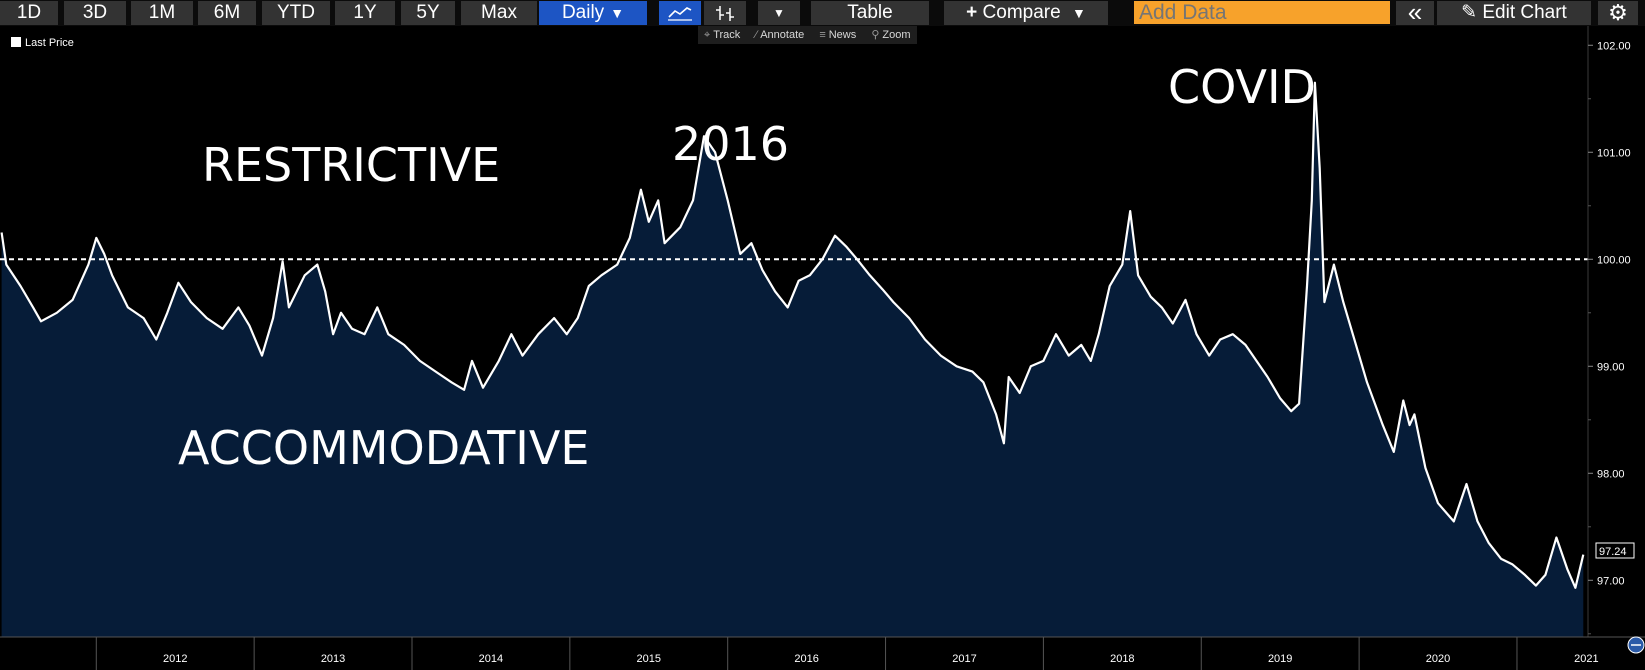  I want to click on pencil-icon: ∕, so click(756, 35).